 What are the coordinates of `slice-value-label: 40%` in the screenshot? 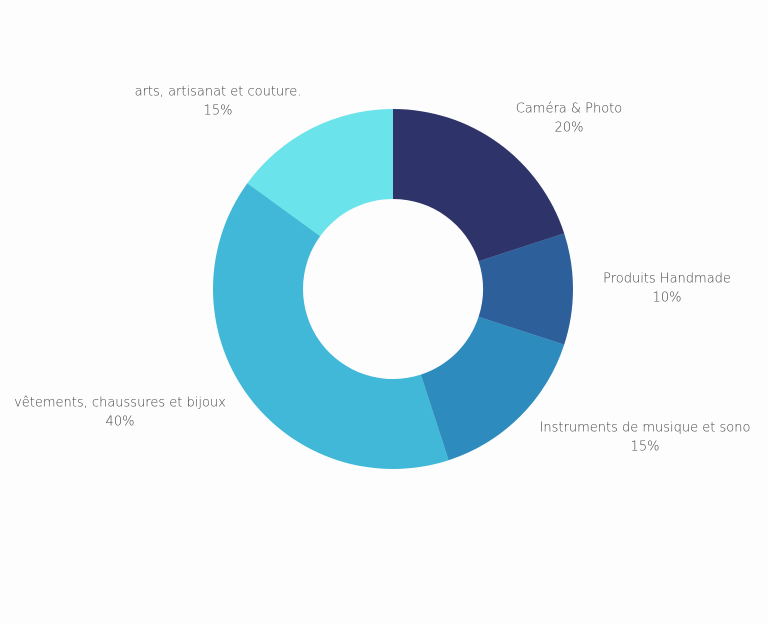 It's located at (120, 422).